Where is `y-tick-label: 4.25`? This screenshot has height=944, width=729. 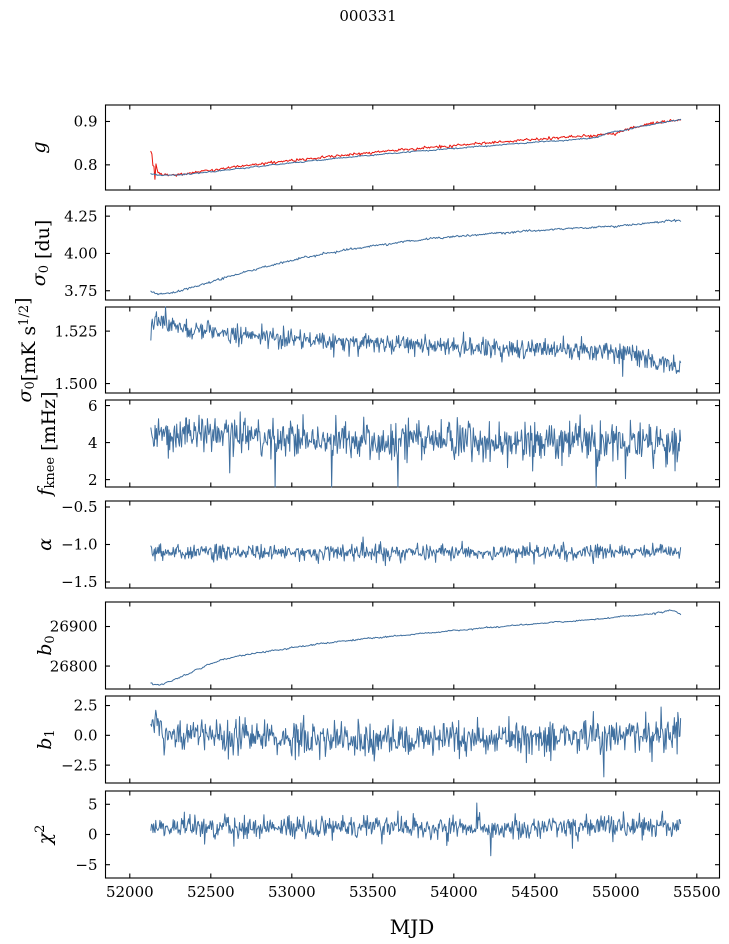 y-tick-label: 4.25 is located at coordinates (80, 216).